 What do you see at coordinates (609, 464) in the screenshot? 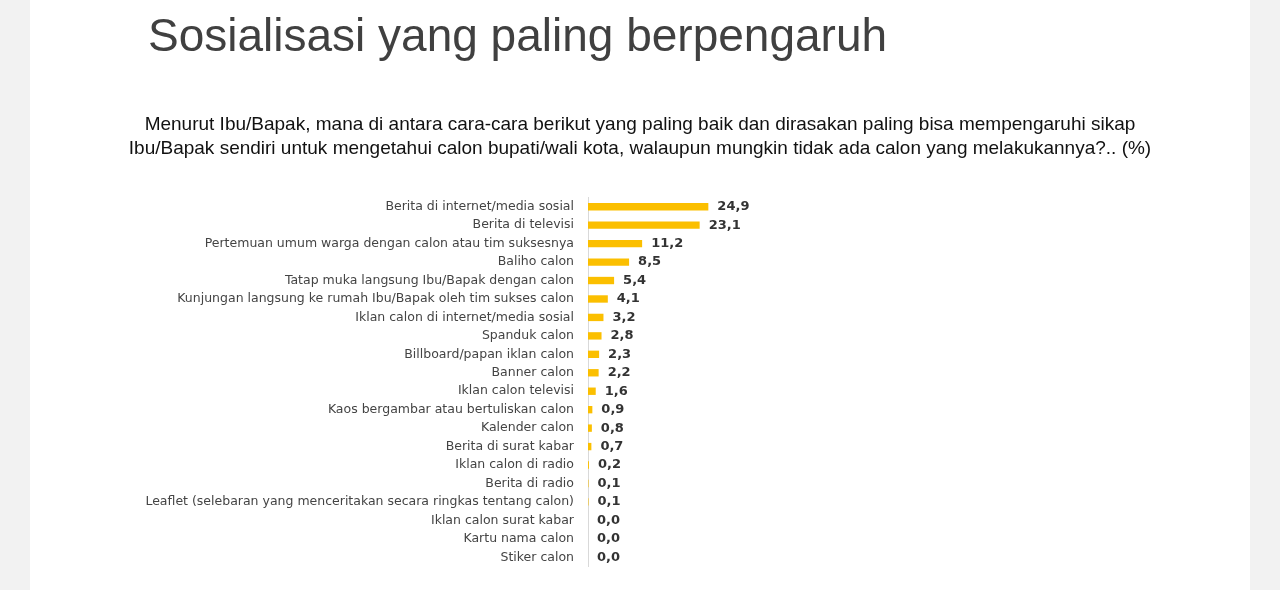
I see `data-label: 0,2` at bounding box center [609, 464].